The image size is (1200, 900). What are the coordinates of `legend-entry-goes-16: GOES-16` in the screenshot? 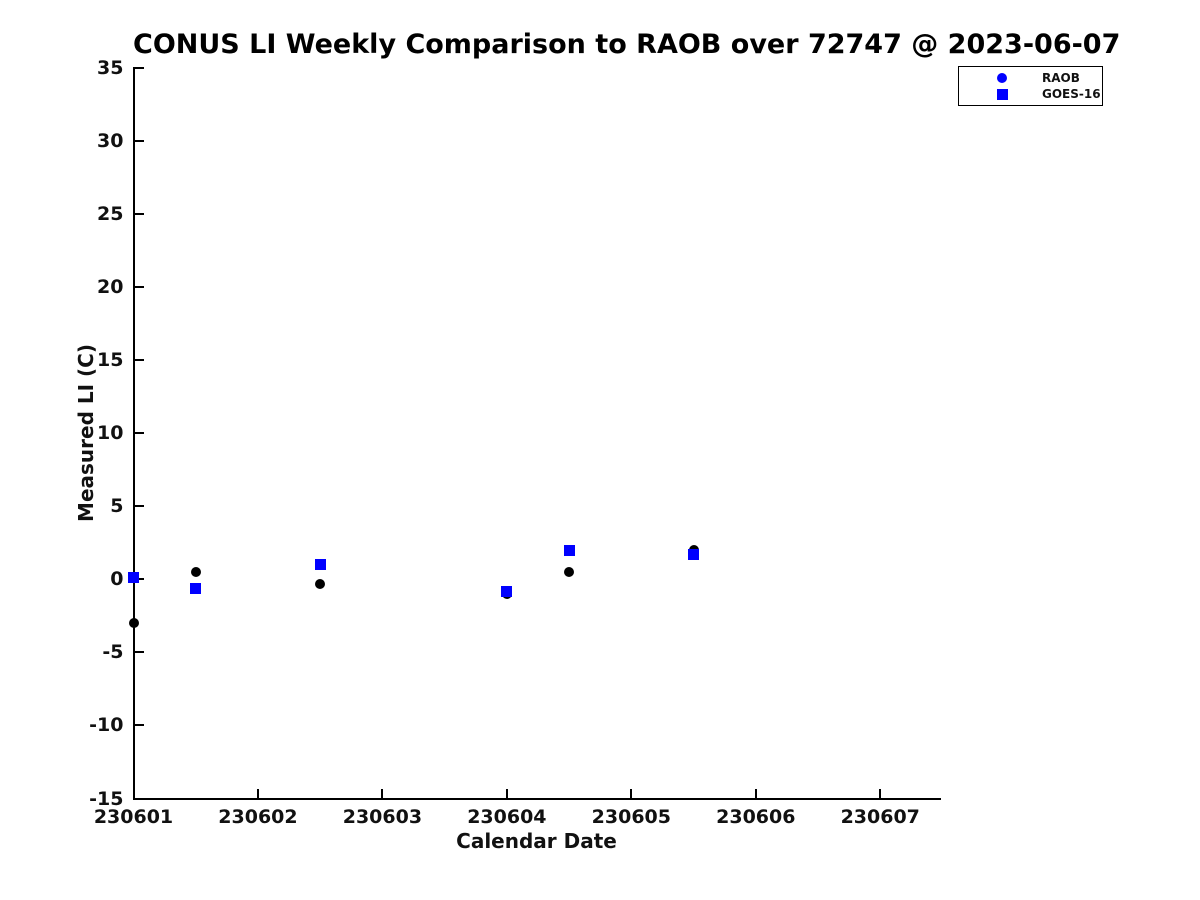 It's located at (1030, 94).